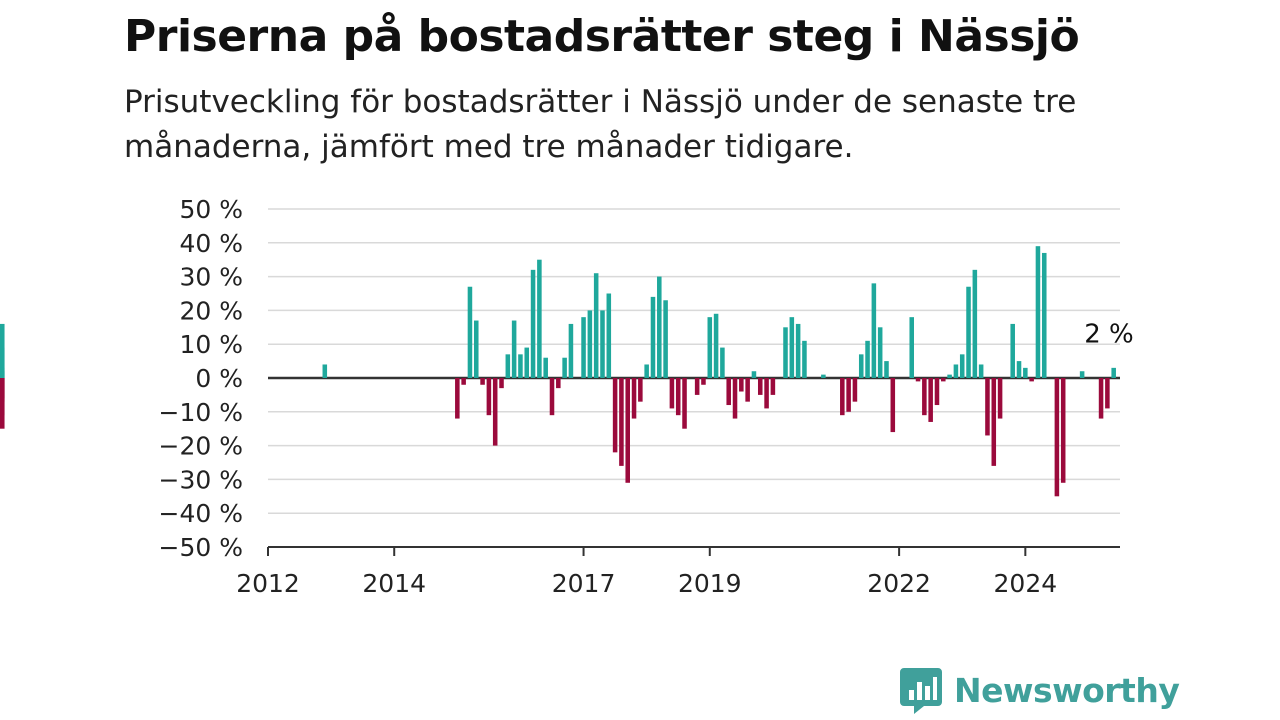 The height and width of the screenshot is (720, 1280). I want to click on y-tick-label: −20 %, so click(201, 446).